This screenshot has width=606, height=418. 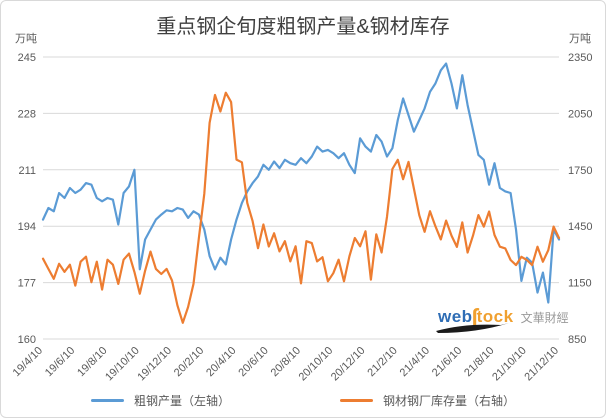 I want to click on chart-title: 重点钢企旬度粗钢产量&钢材库存, so click(x=303, y=27).